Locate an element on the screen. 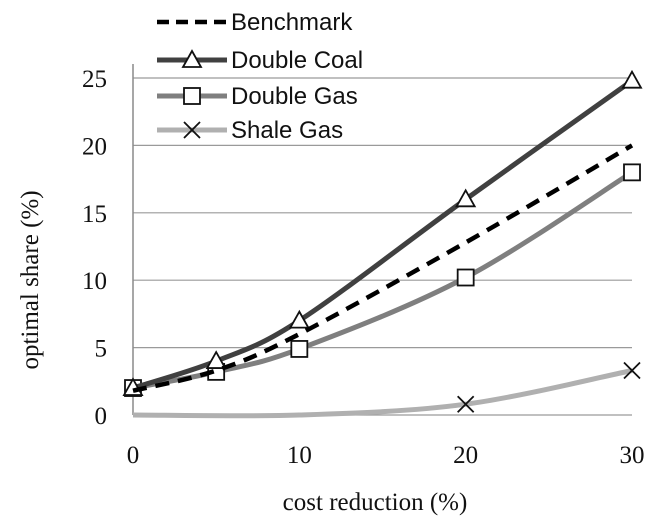 This screenshot has height=519, width=651. x-tick-labels: 0 10 20 30 is located at coordinates (386, 455).